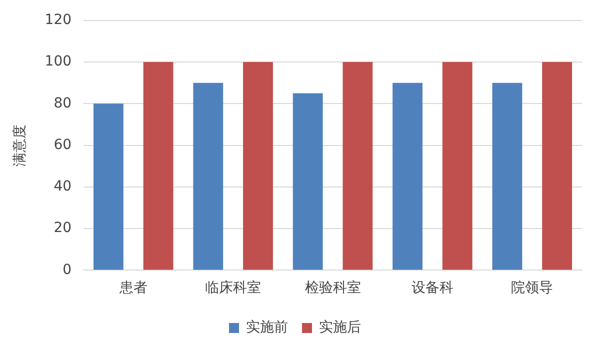 The image size is (592, 349). What do you see at coordinates (58, 20) in the screenshot?
I see `y-tick-label: 120` at bounding box center [58, 20].